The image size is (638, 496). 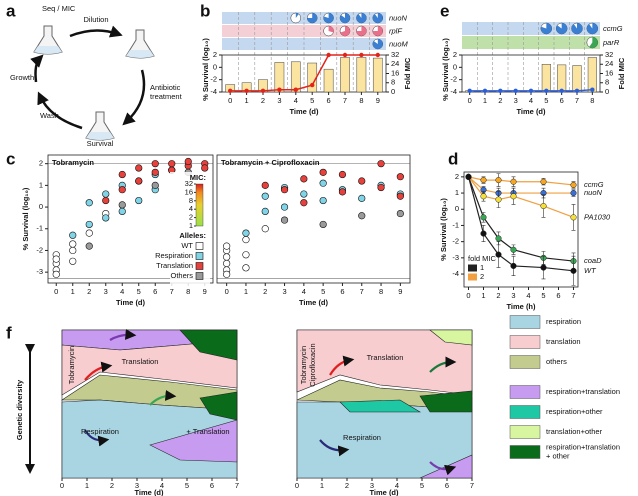 What do you see at coordinates (521, 306) in the screenshot?
I see `x-axis-label: Time (h)` at bounding box center [521, 306].